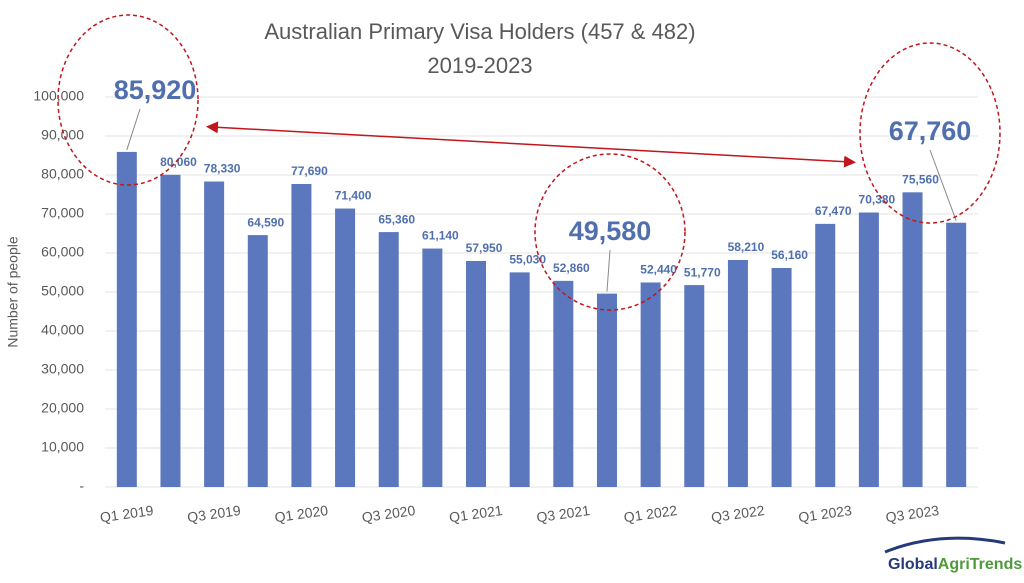  What do you see at coordinates (302, 513) in the screenshot?
I see `x-tick-label: Q1 2020` at bounding box center [302, 513].